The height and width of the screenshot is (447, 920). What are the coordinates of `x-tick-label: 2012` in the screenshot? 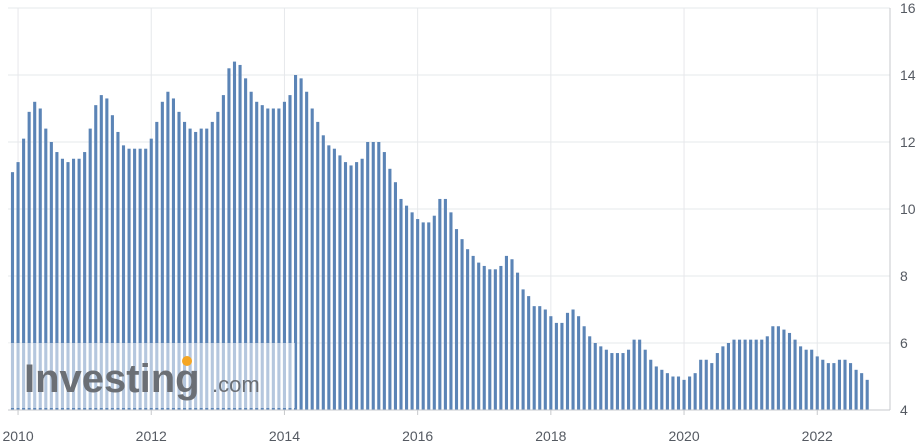 It's located at (151, 436).